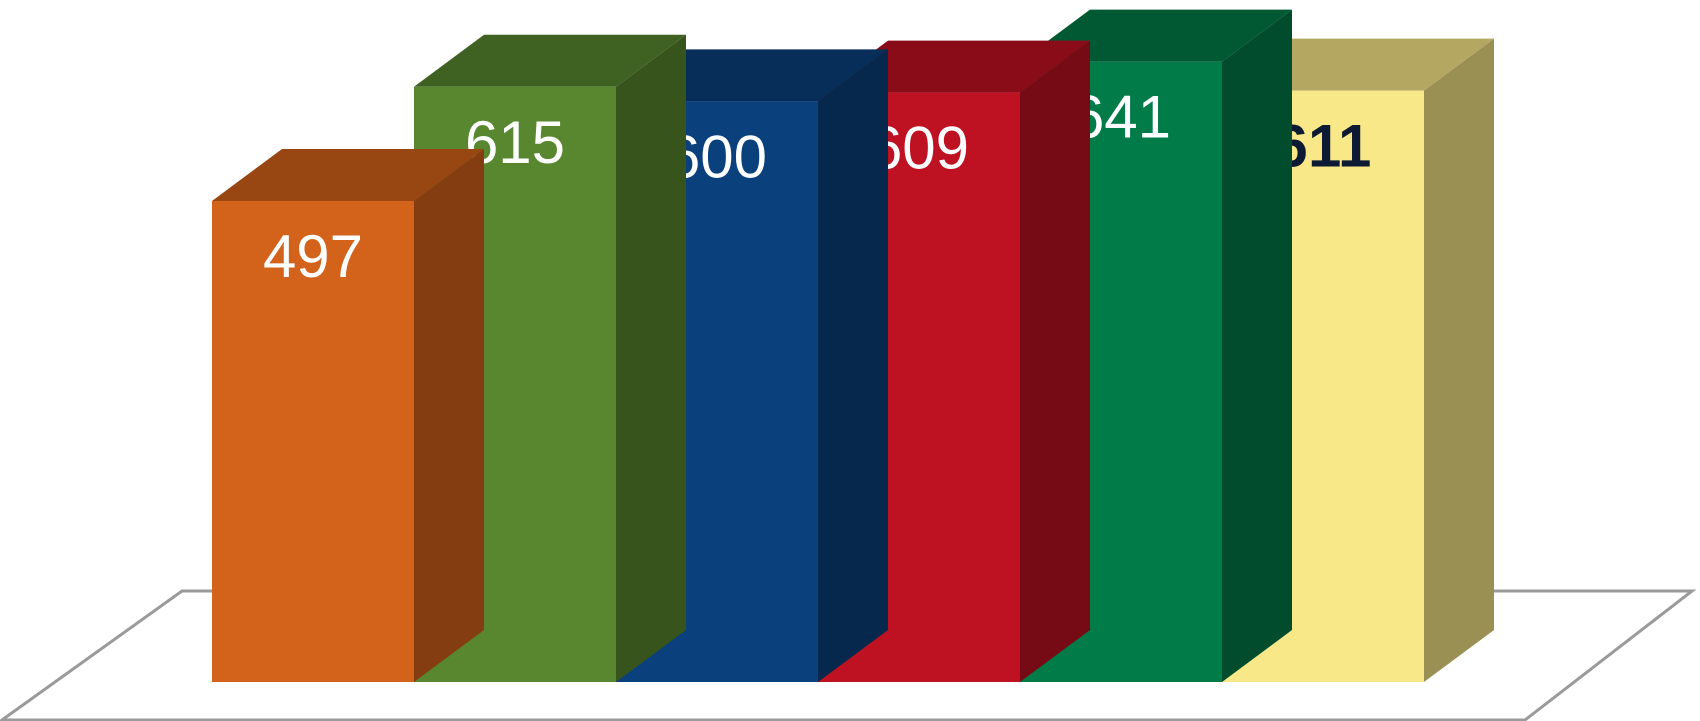 This screenshot has width=1700, height=721. I want to click on bar-2: 615, so click(550, 358).